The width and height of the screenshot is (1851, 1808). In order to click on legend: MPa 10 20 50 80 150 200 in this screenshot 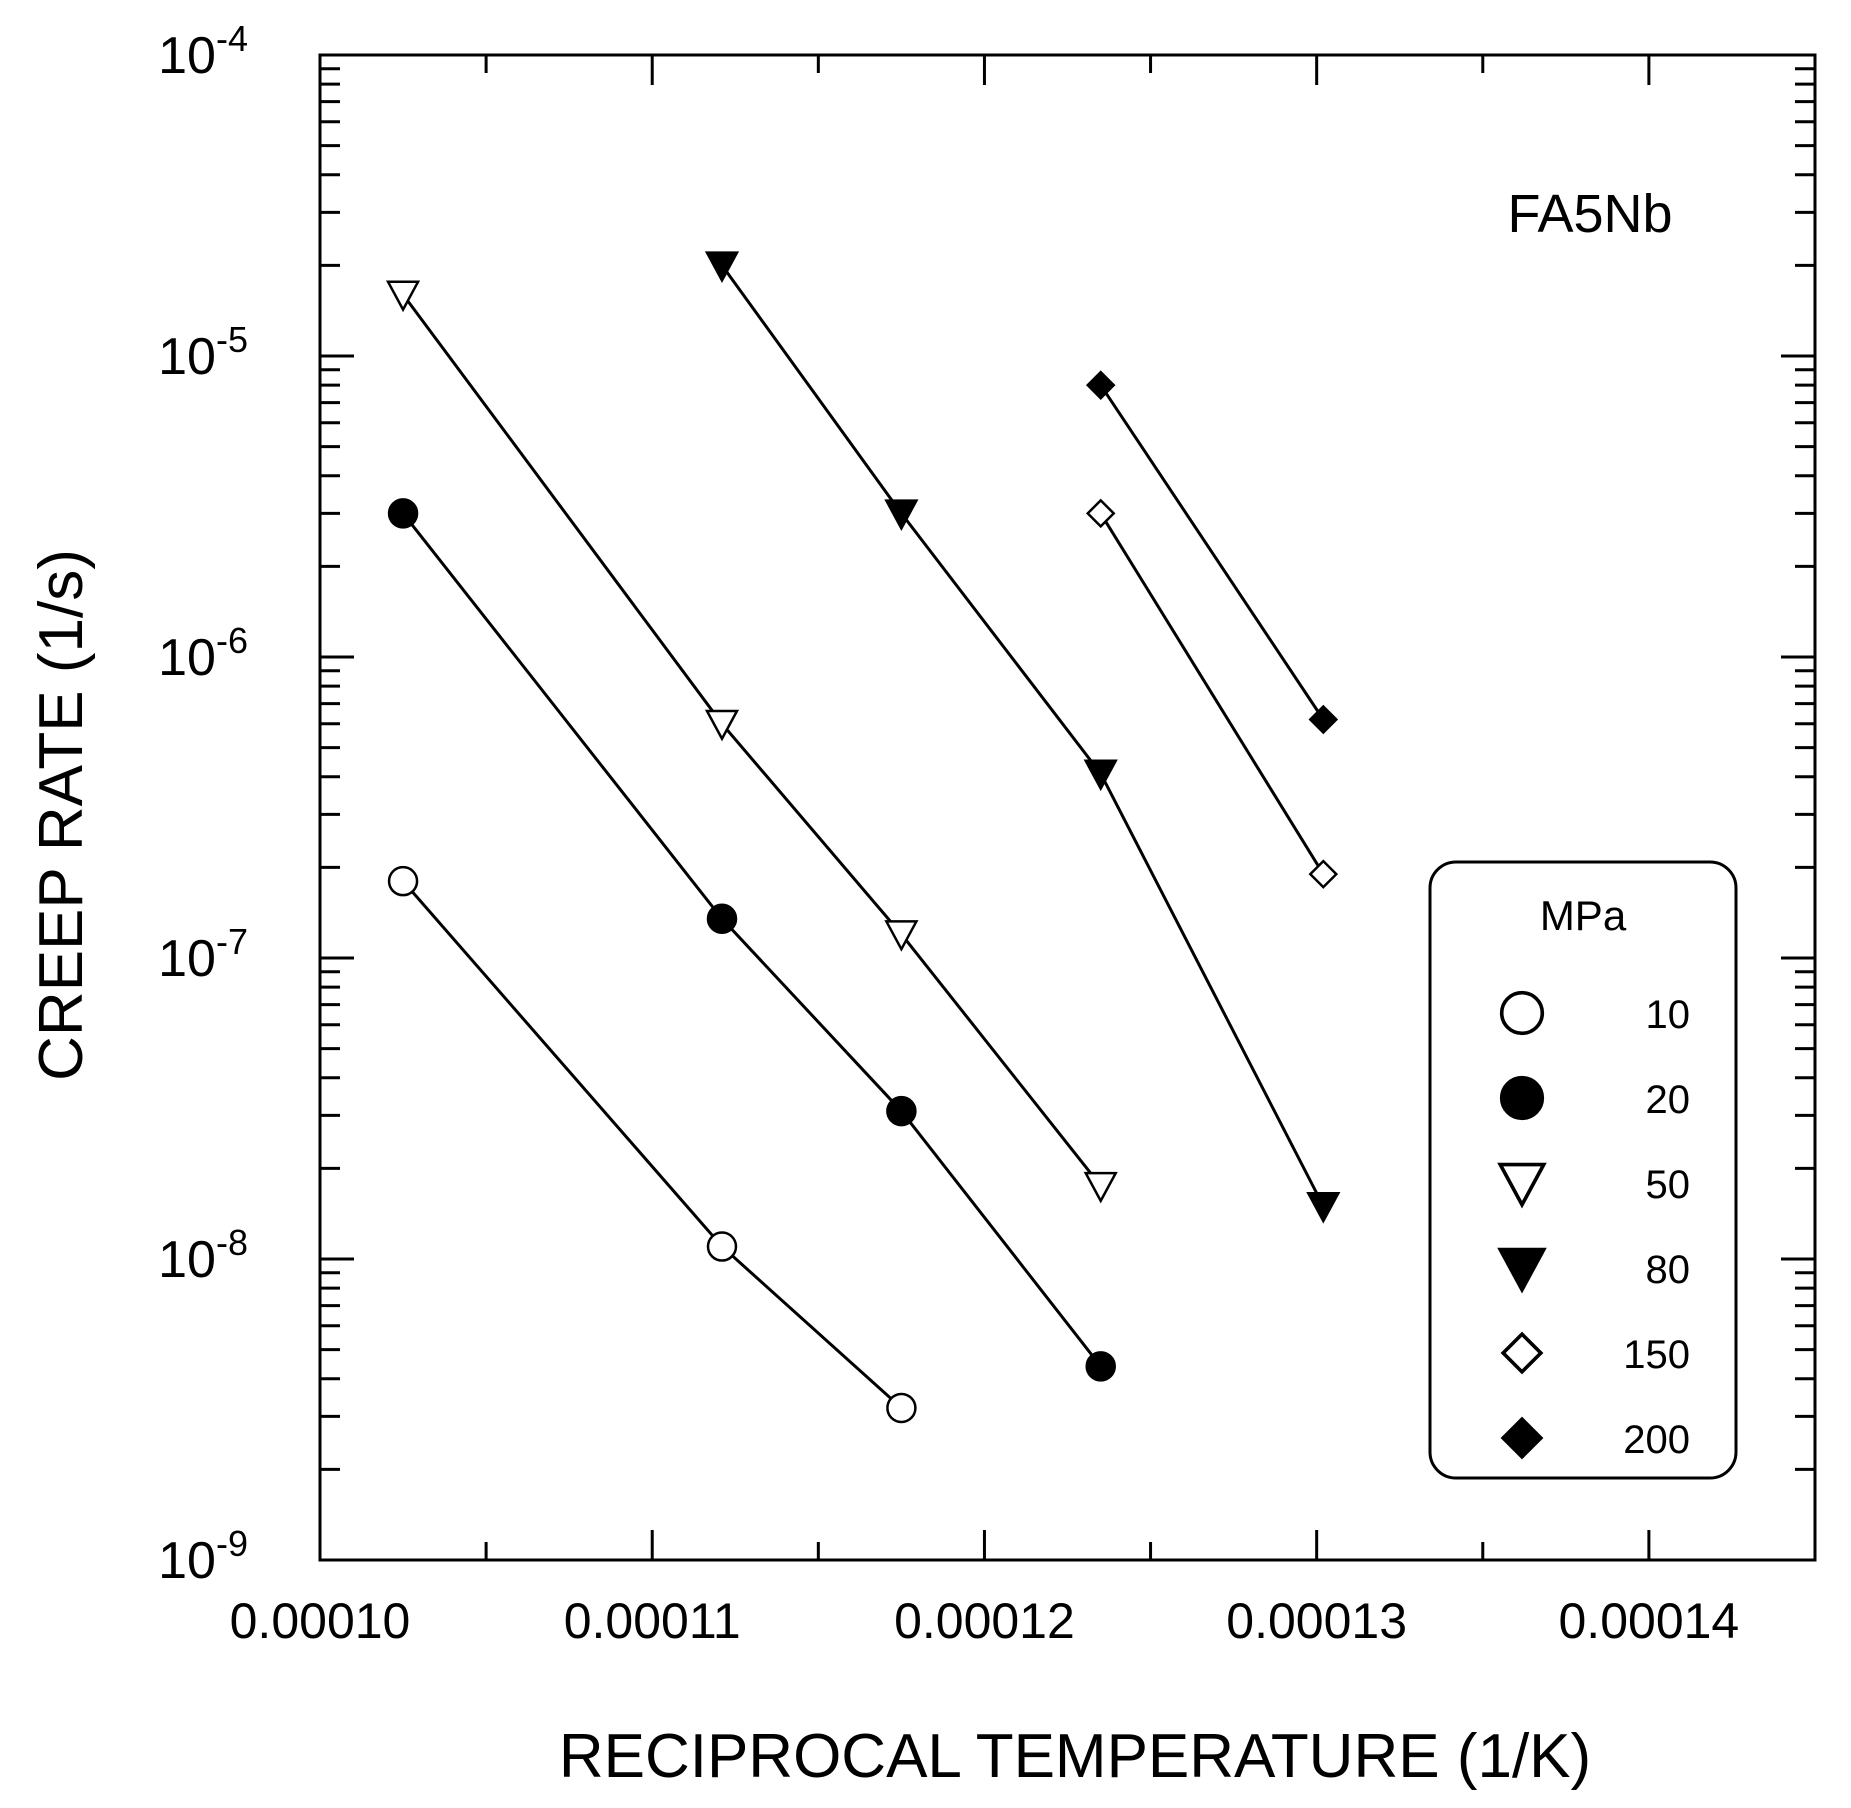, I will do `click(1583, 1170)`.